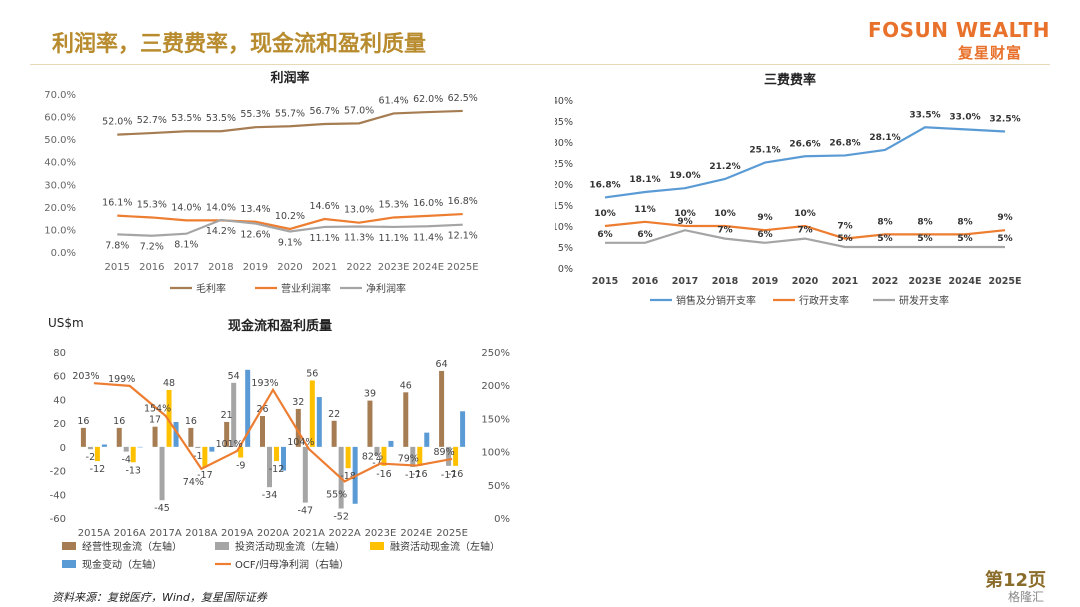  What do you see at coordinates (59, 400) in the screenshot?
I see `y-tick-label: 40` at bounding box center [59, 400].